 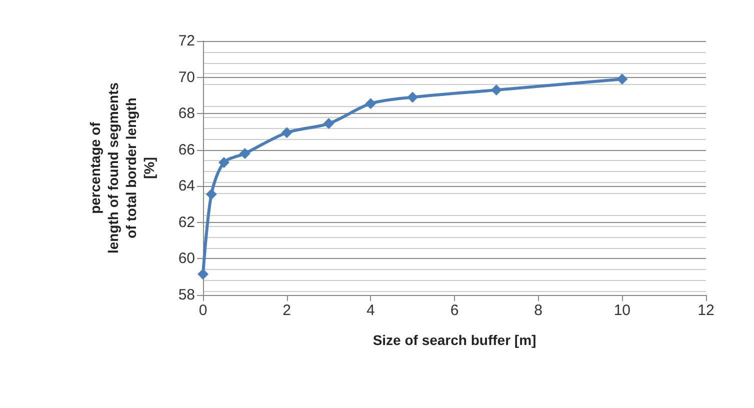 I want to click on y-tick-label: 58, so click(x=186, y=295).